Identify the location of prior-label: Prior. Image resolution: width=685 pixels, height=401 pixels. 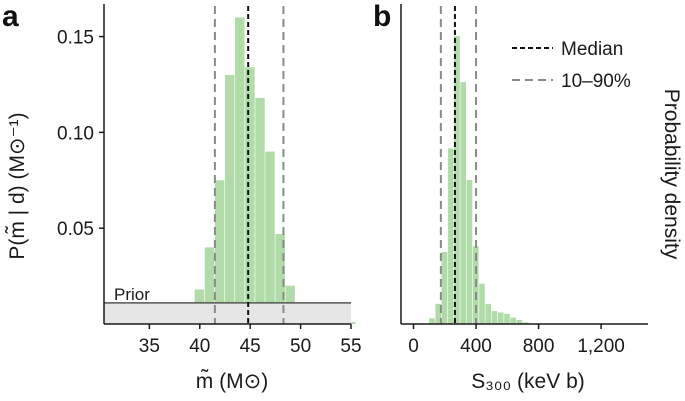
(132, 294).